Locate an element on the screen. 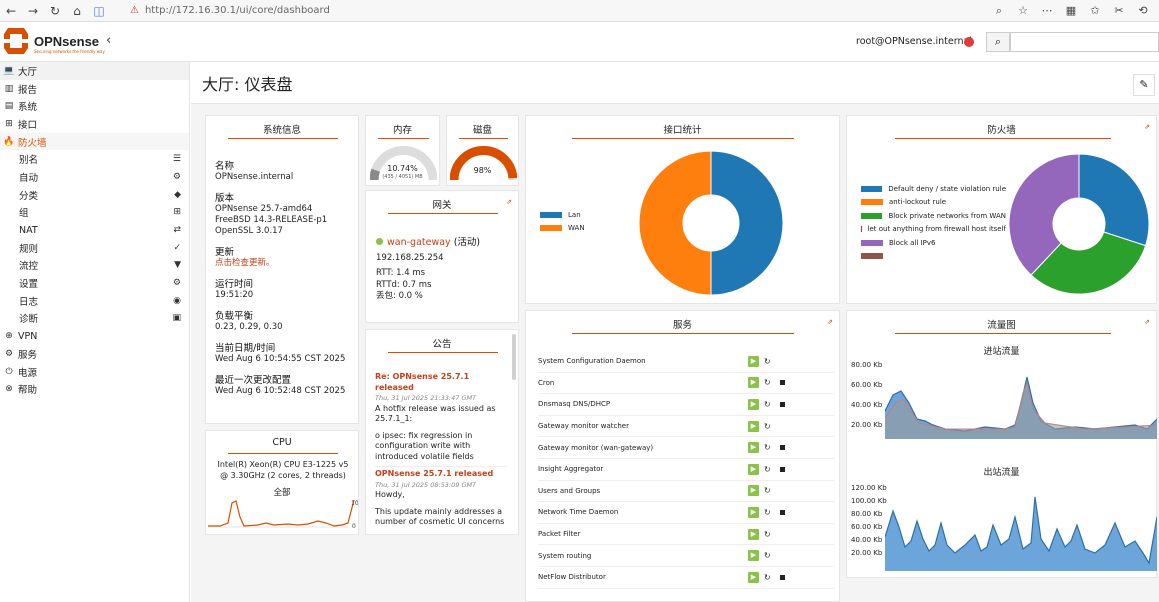 The width and height of the screenshot is (1159, 602). legend-item: Lan is located at coordinates (562, 215).